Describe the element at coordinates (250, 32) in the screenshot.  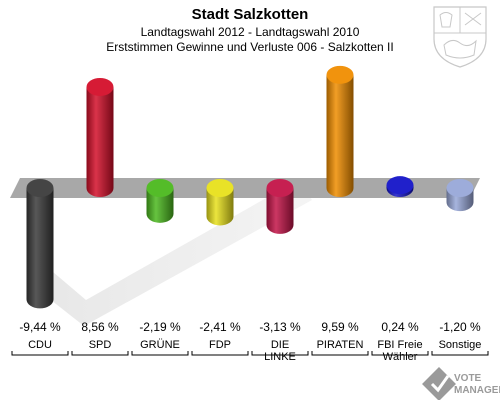
I see `chart-subtitle: Landtagswahl 2012 - Landtagswahl 2010` at that location.